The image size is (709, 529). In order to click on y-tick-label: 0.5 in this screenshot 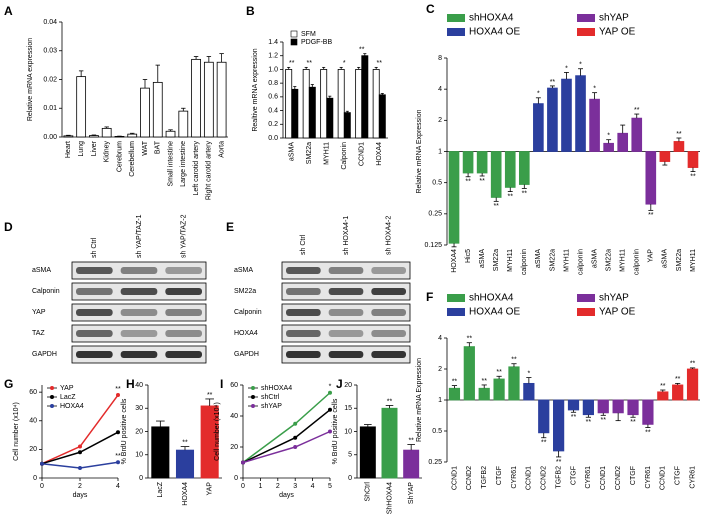, I will do `click(437, 431)`.